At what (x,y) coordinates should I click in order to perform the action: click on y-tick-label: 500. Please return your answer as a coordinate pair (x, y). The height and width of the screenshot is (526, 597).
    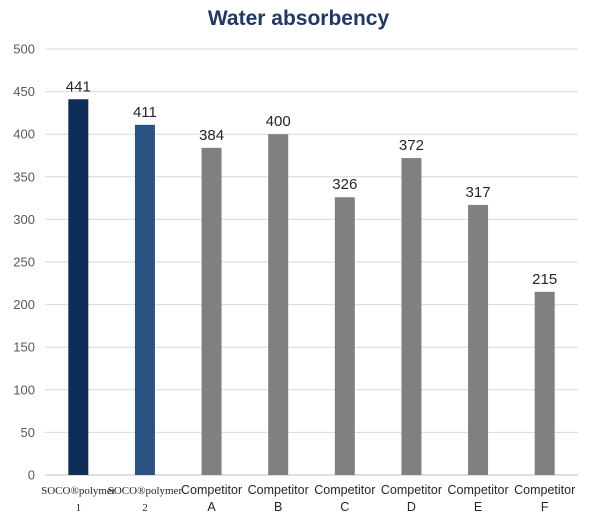
    Looking at the image, I should click on (24, 49).